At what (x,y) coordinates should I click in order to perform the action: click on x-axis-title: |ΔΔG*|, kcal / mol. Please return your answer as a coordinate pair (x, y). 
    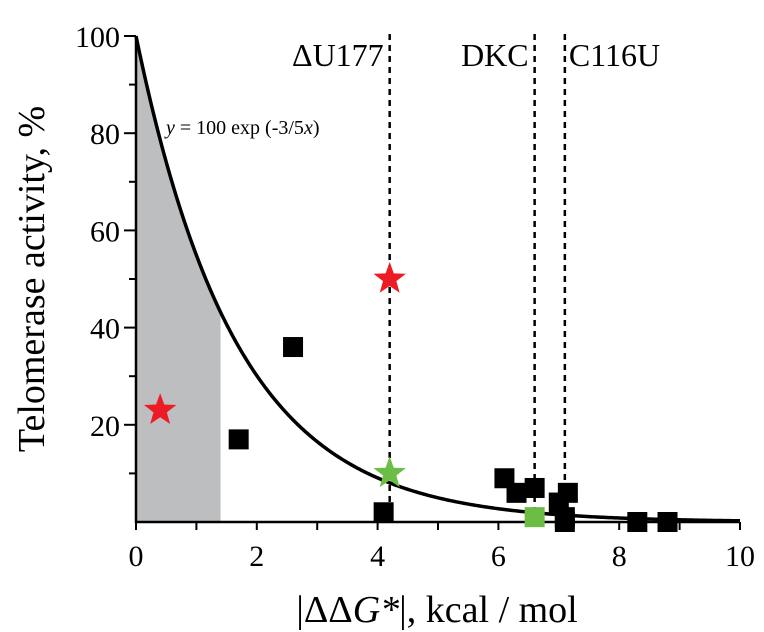
    Looking at the image, I should click on (437, 610).